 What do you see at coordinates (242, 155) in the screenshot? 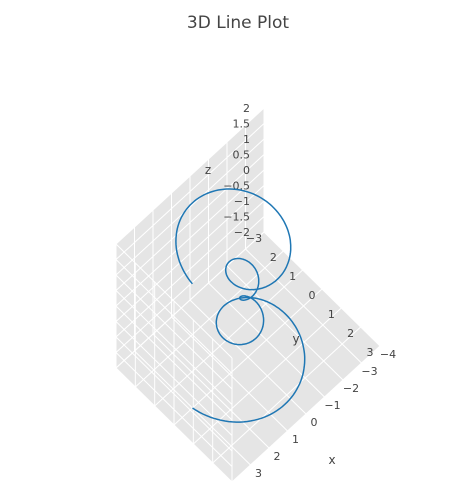
I see `z-tick-label: 0.5` at bounding box center [242, 155].